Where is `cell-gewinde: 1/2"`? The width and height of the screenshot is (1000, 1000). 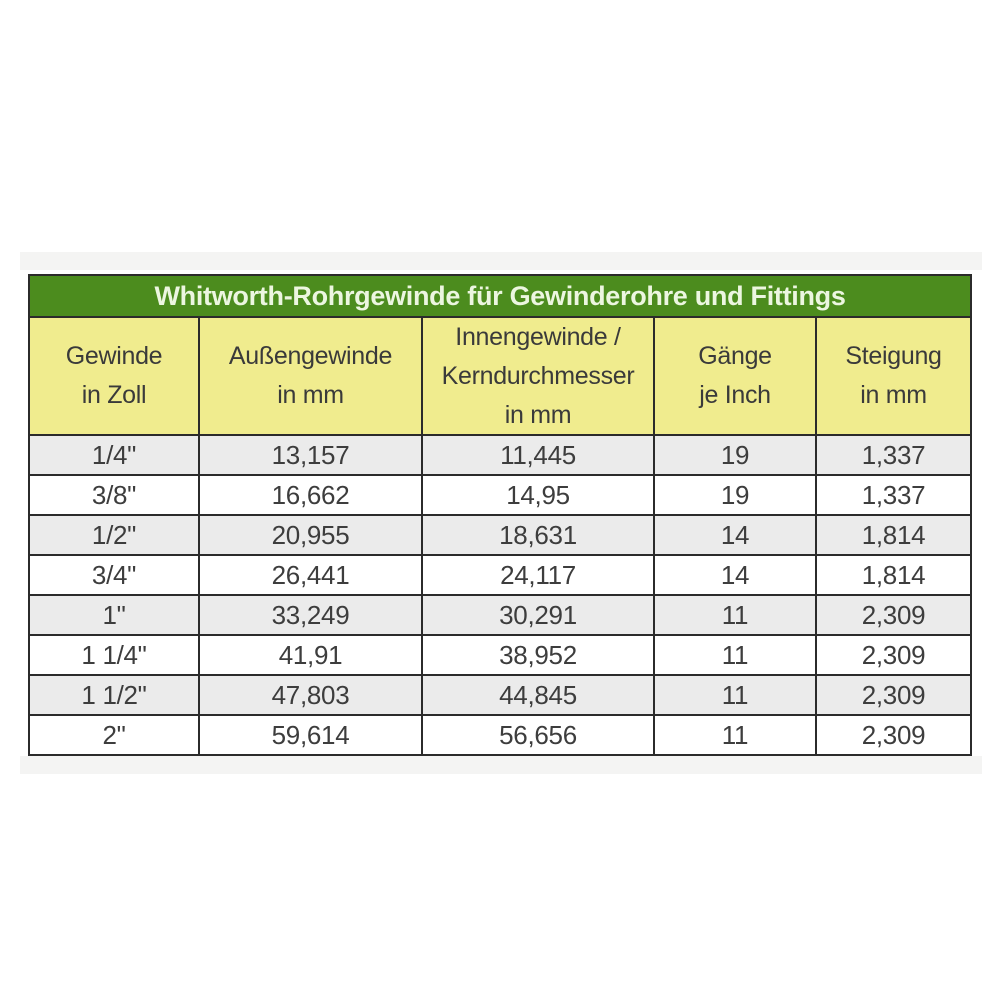
cell-gewinde: 1/2" is located at coordinates (114, 535).